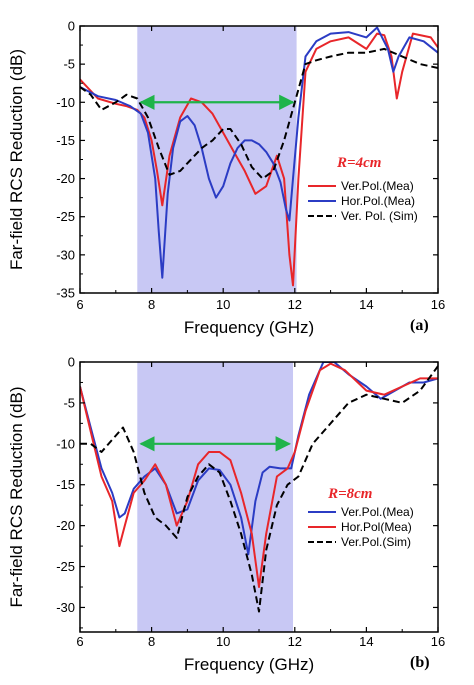 The image size is (474, 685). What do you see at coordinates (378, 201) in the screenshot?
I see `legend-label: Hor.Pol.(Mea)` at bounding box center [378, 201].